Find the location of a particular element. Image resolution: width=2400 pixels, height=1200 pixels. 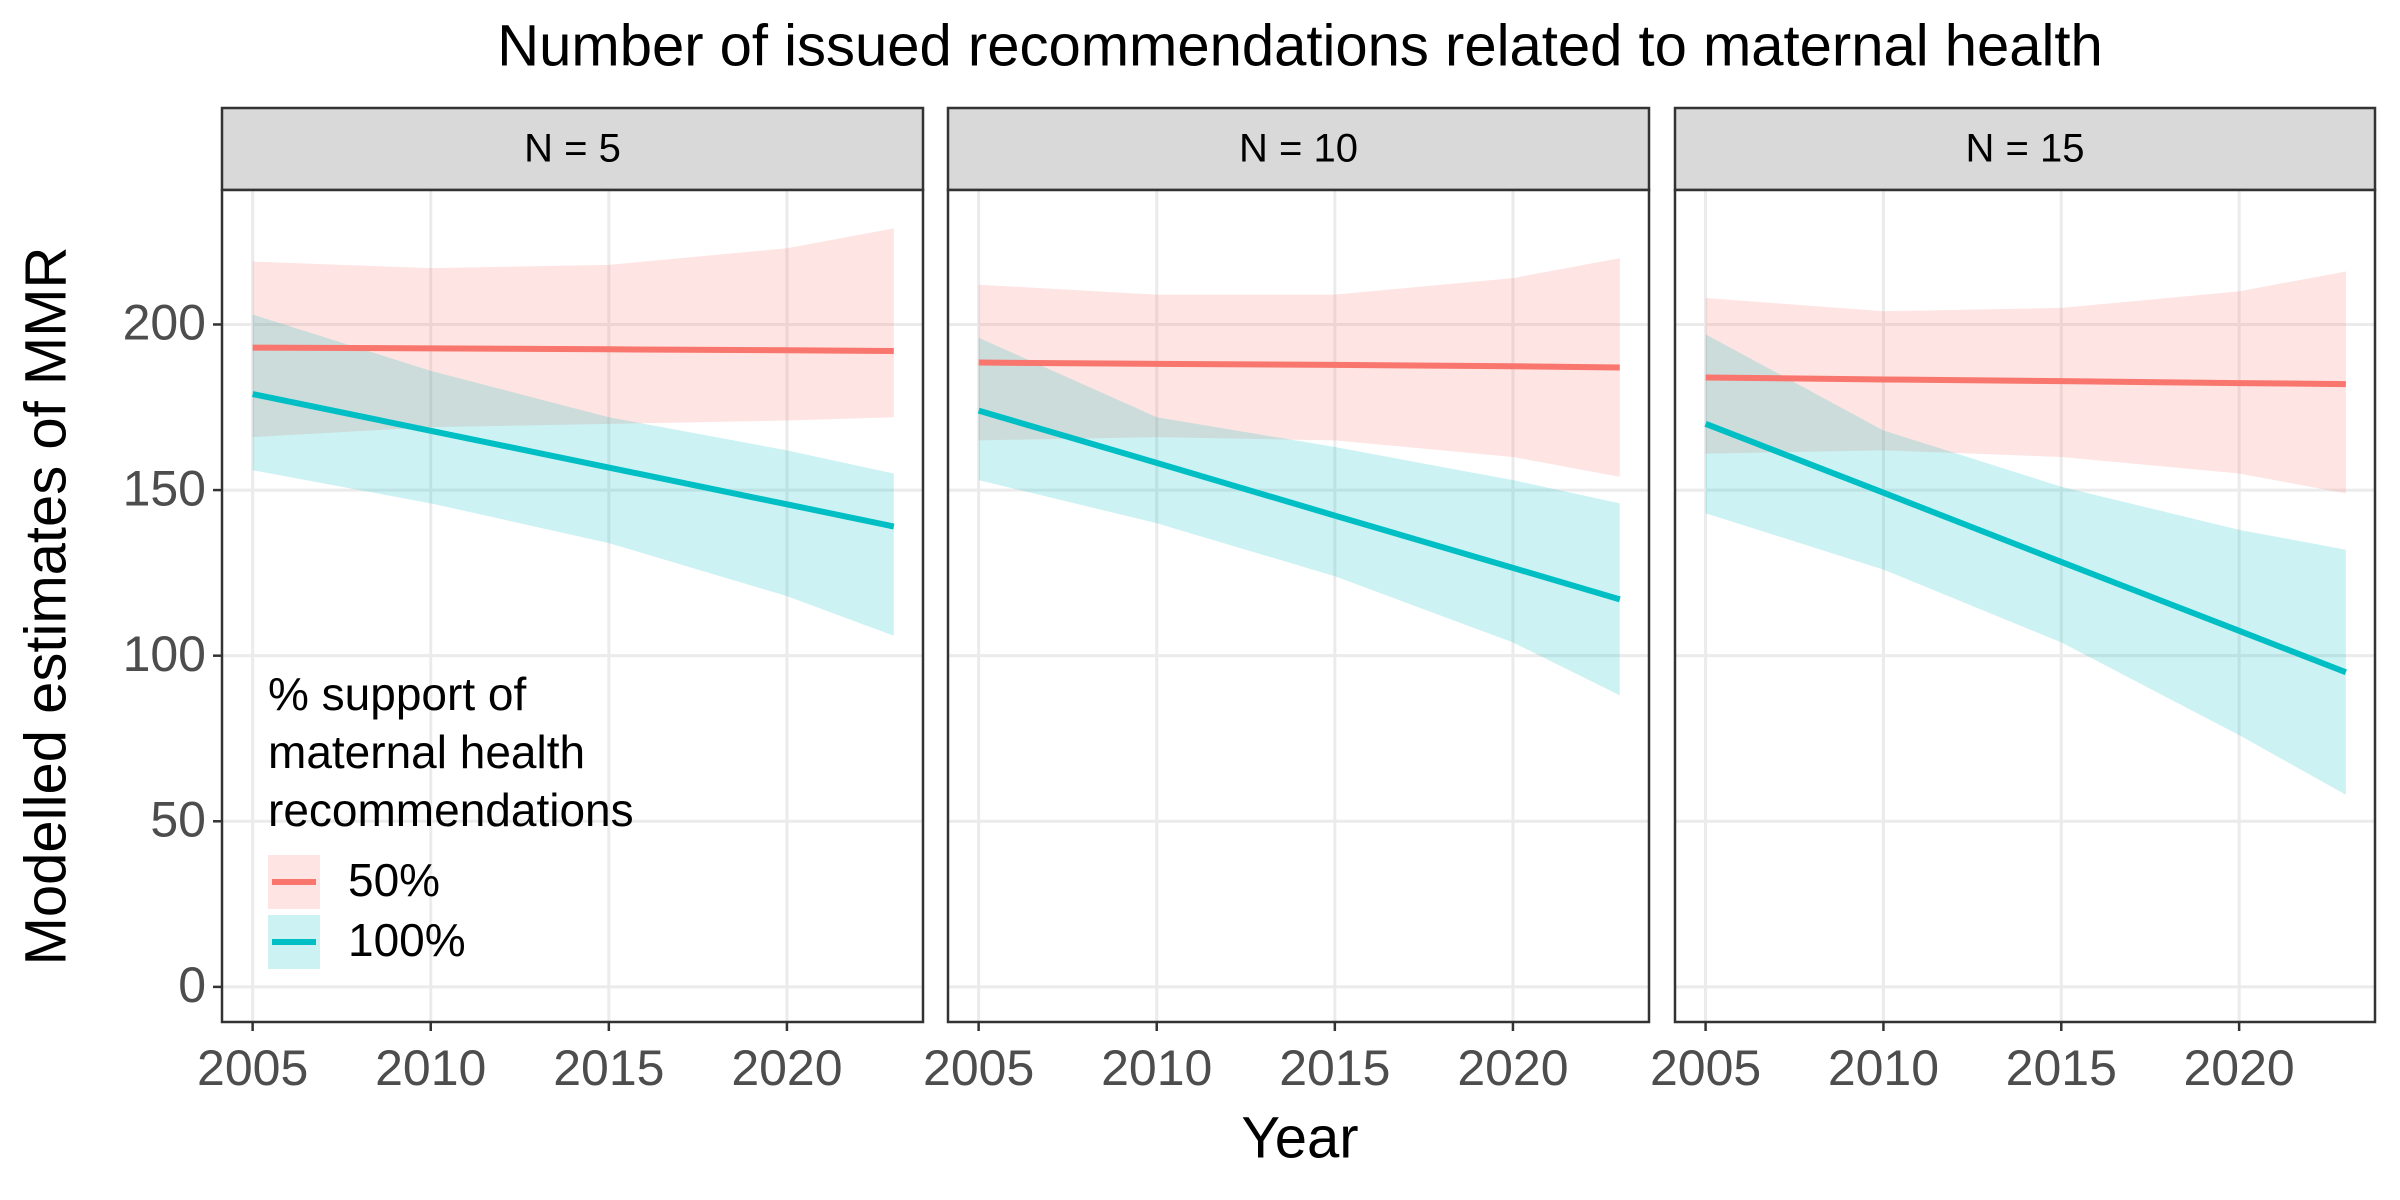

y-tick-label: 100 is located at coordinates (164, 654).